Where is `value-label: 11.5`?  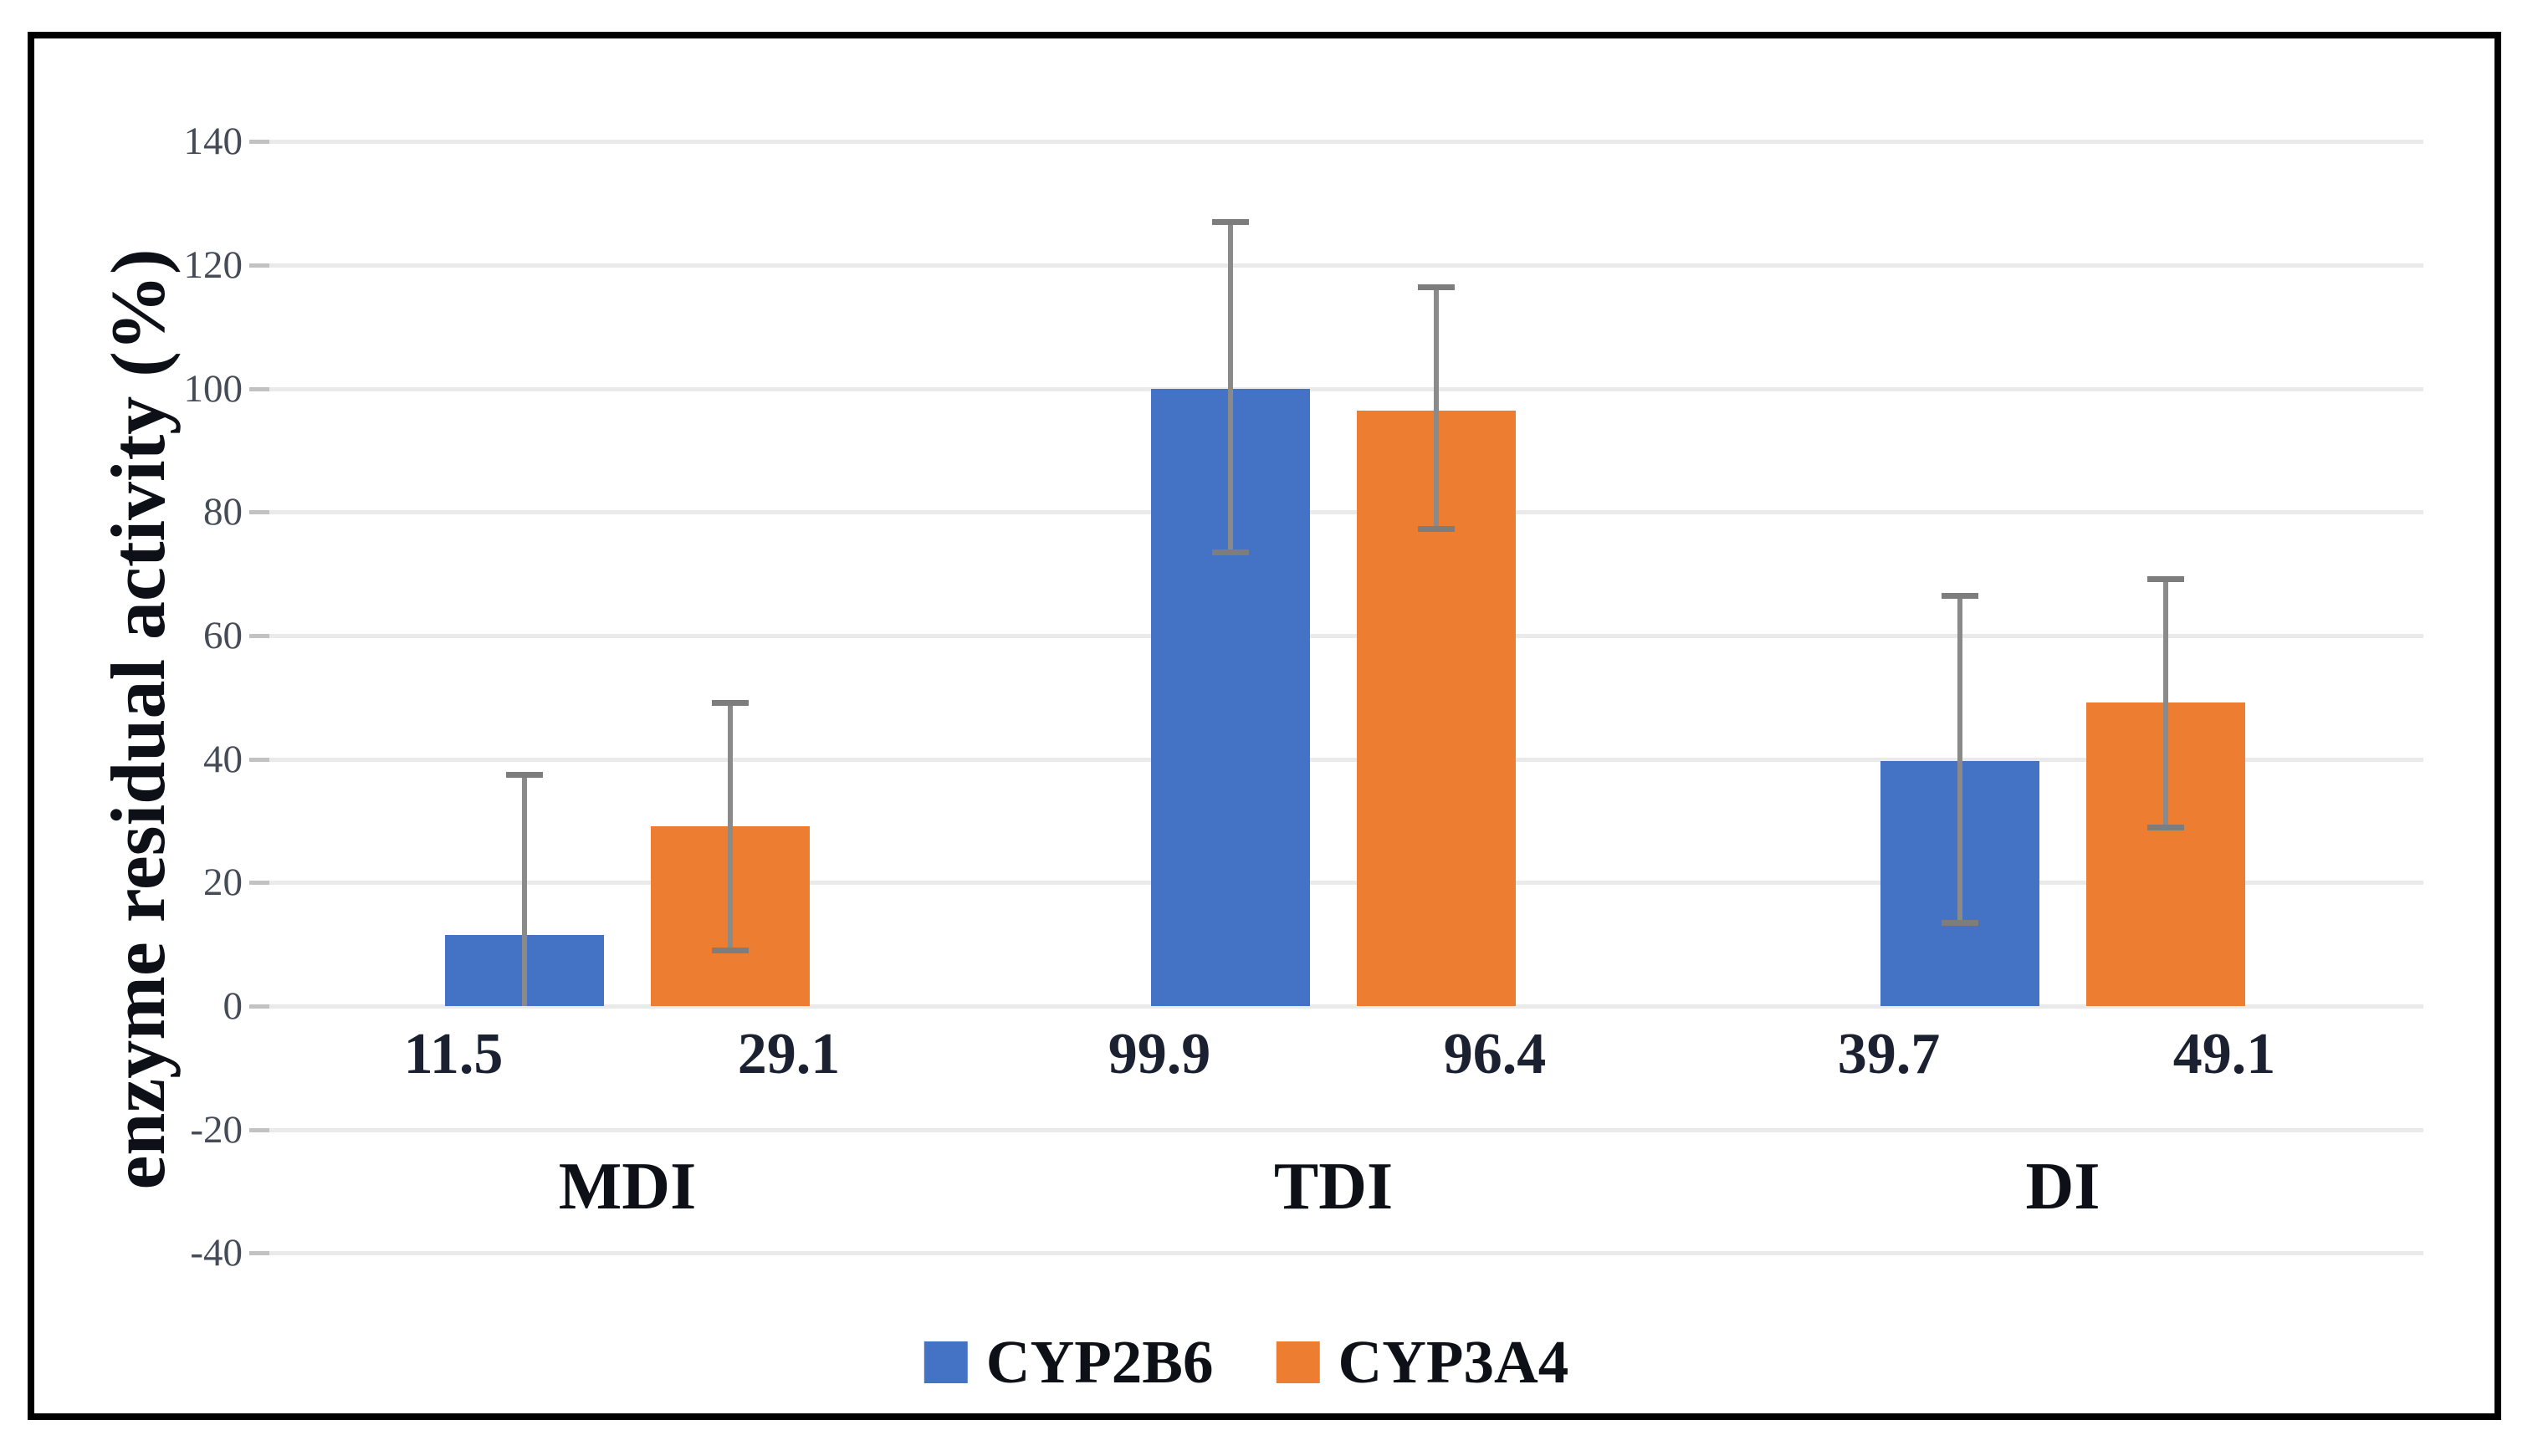
value-label: 11.5 is located at coordinates (453, 1054).